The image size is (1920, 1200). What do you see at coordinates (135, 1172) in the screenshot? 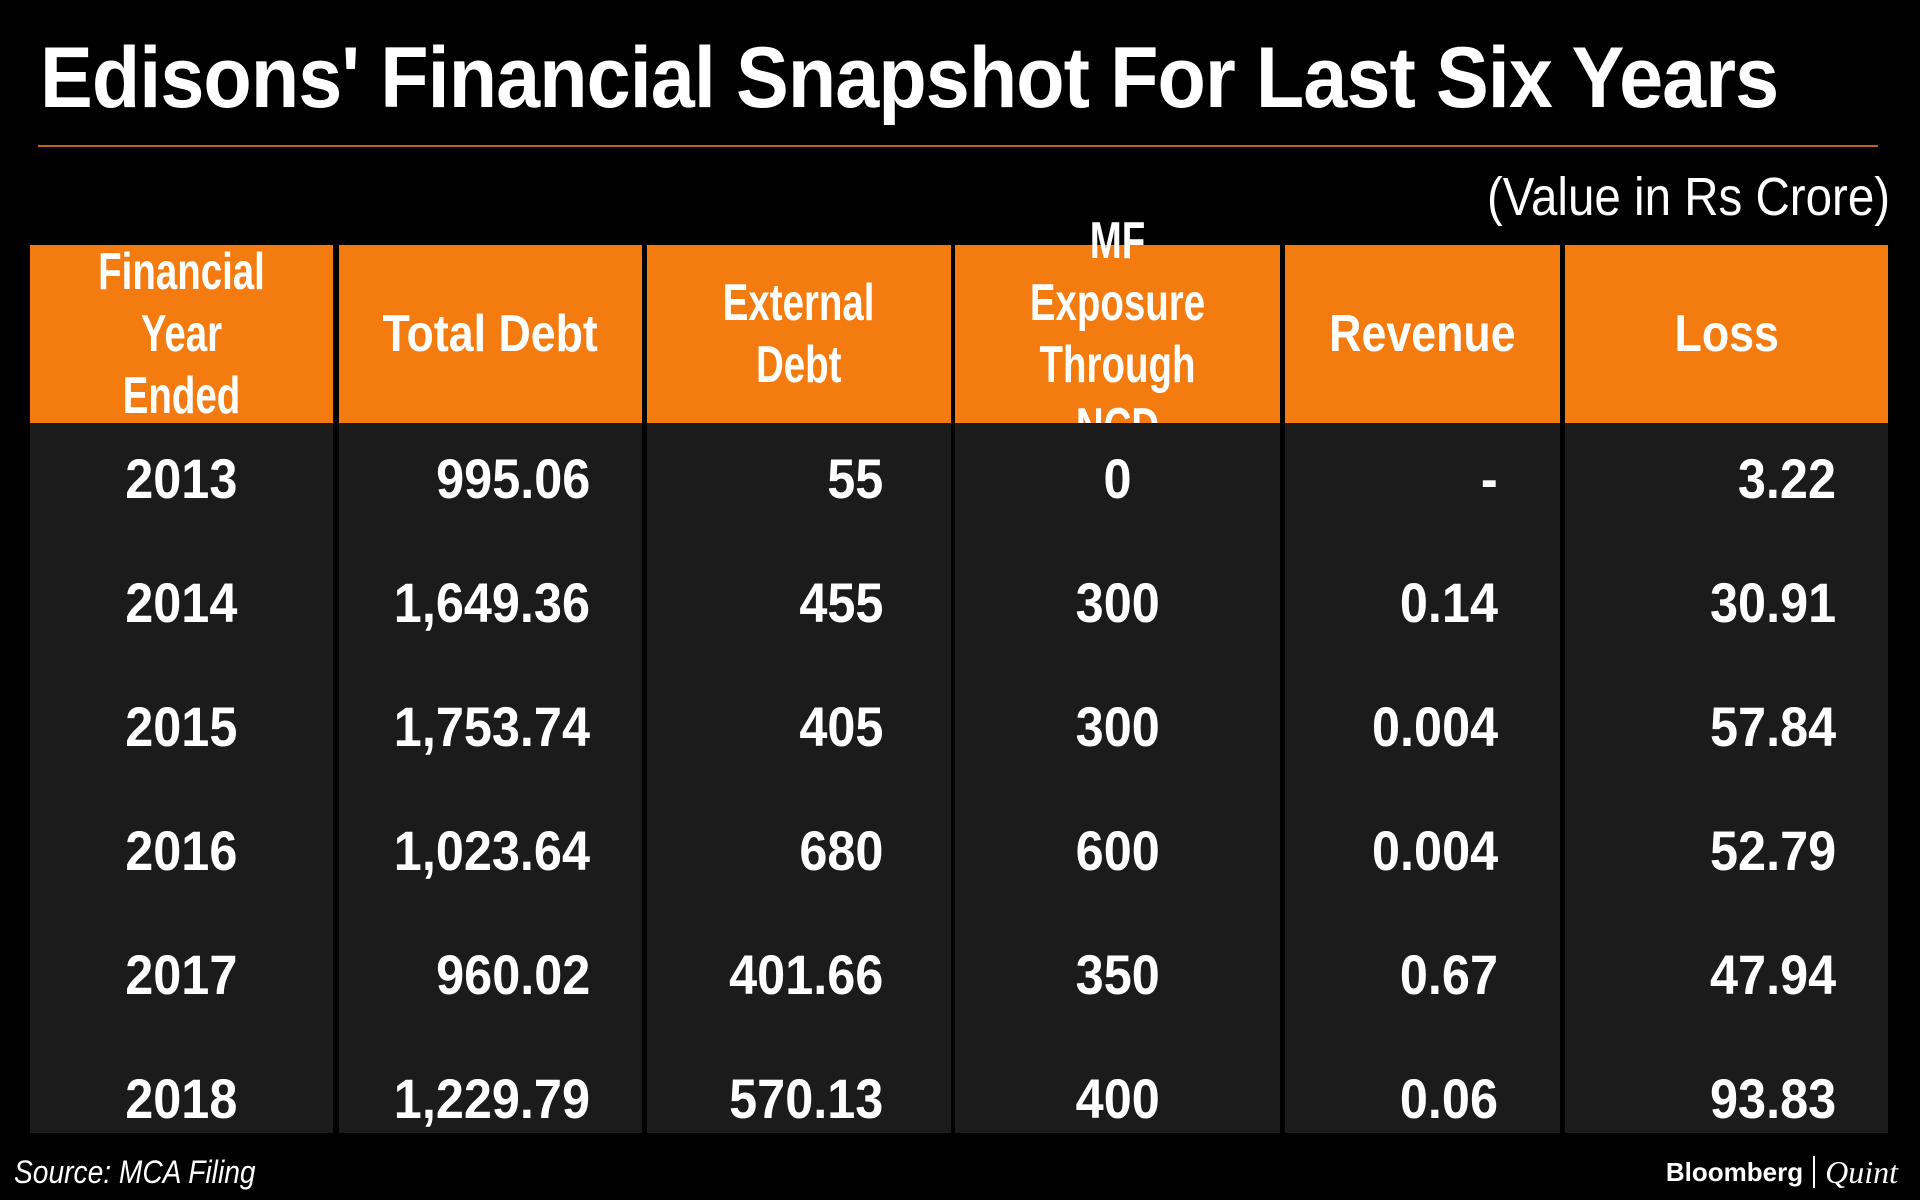
I see `source-note: Source: MCA Filing` at bounding box center [135, 1172].